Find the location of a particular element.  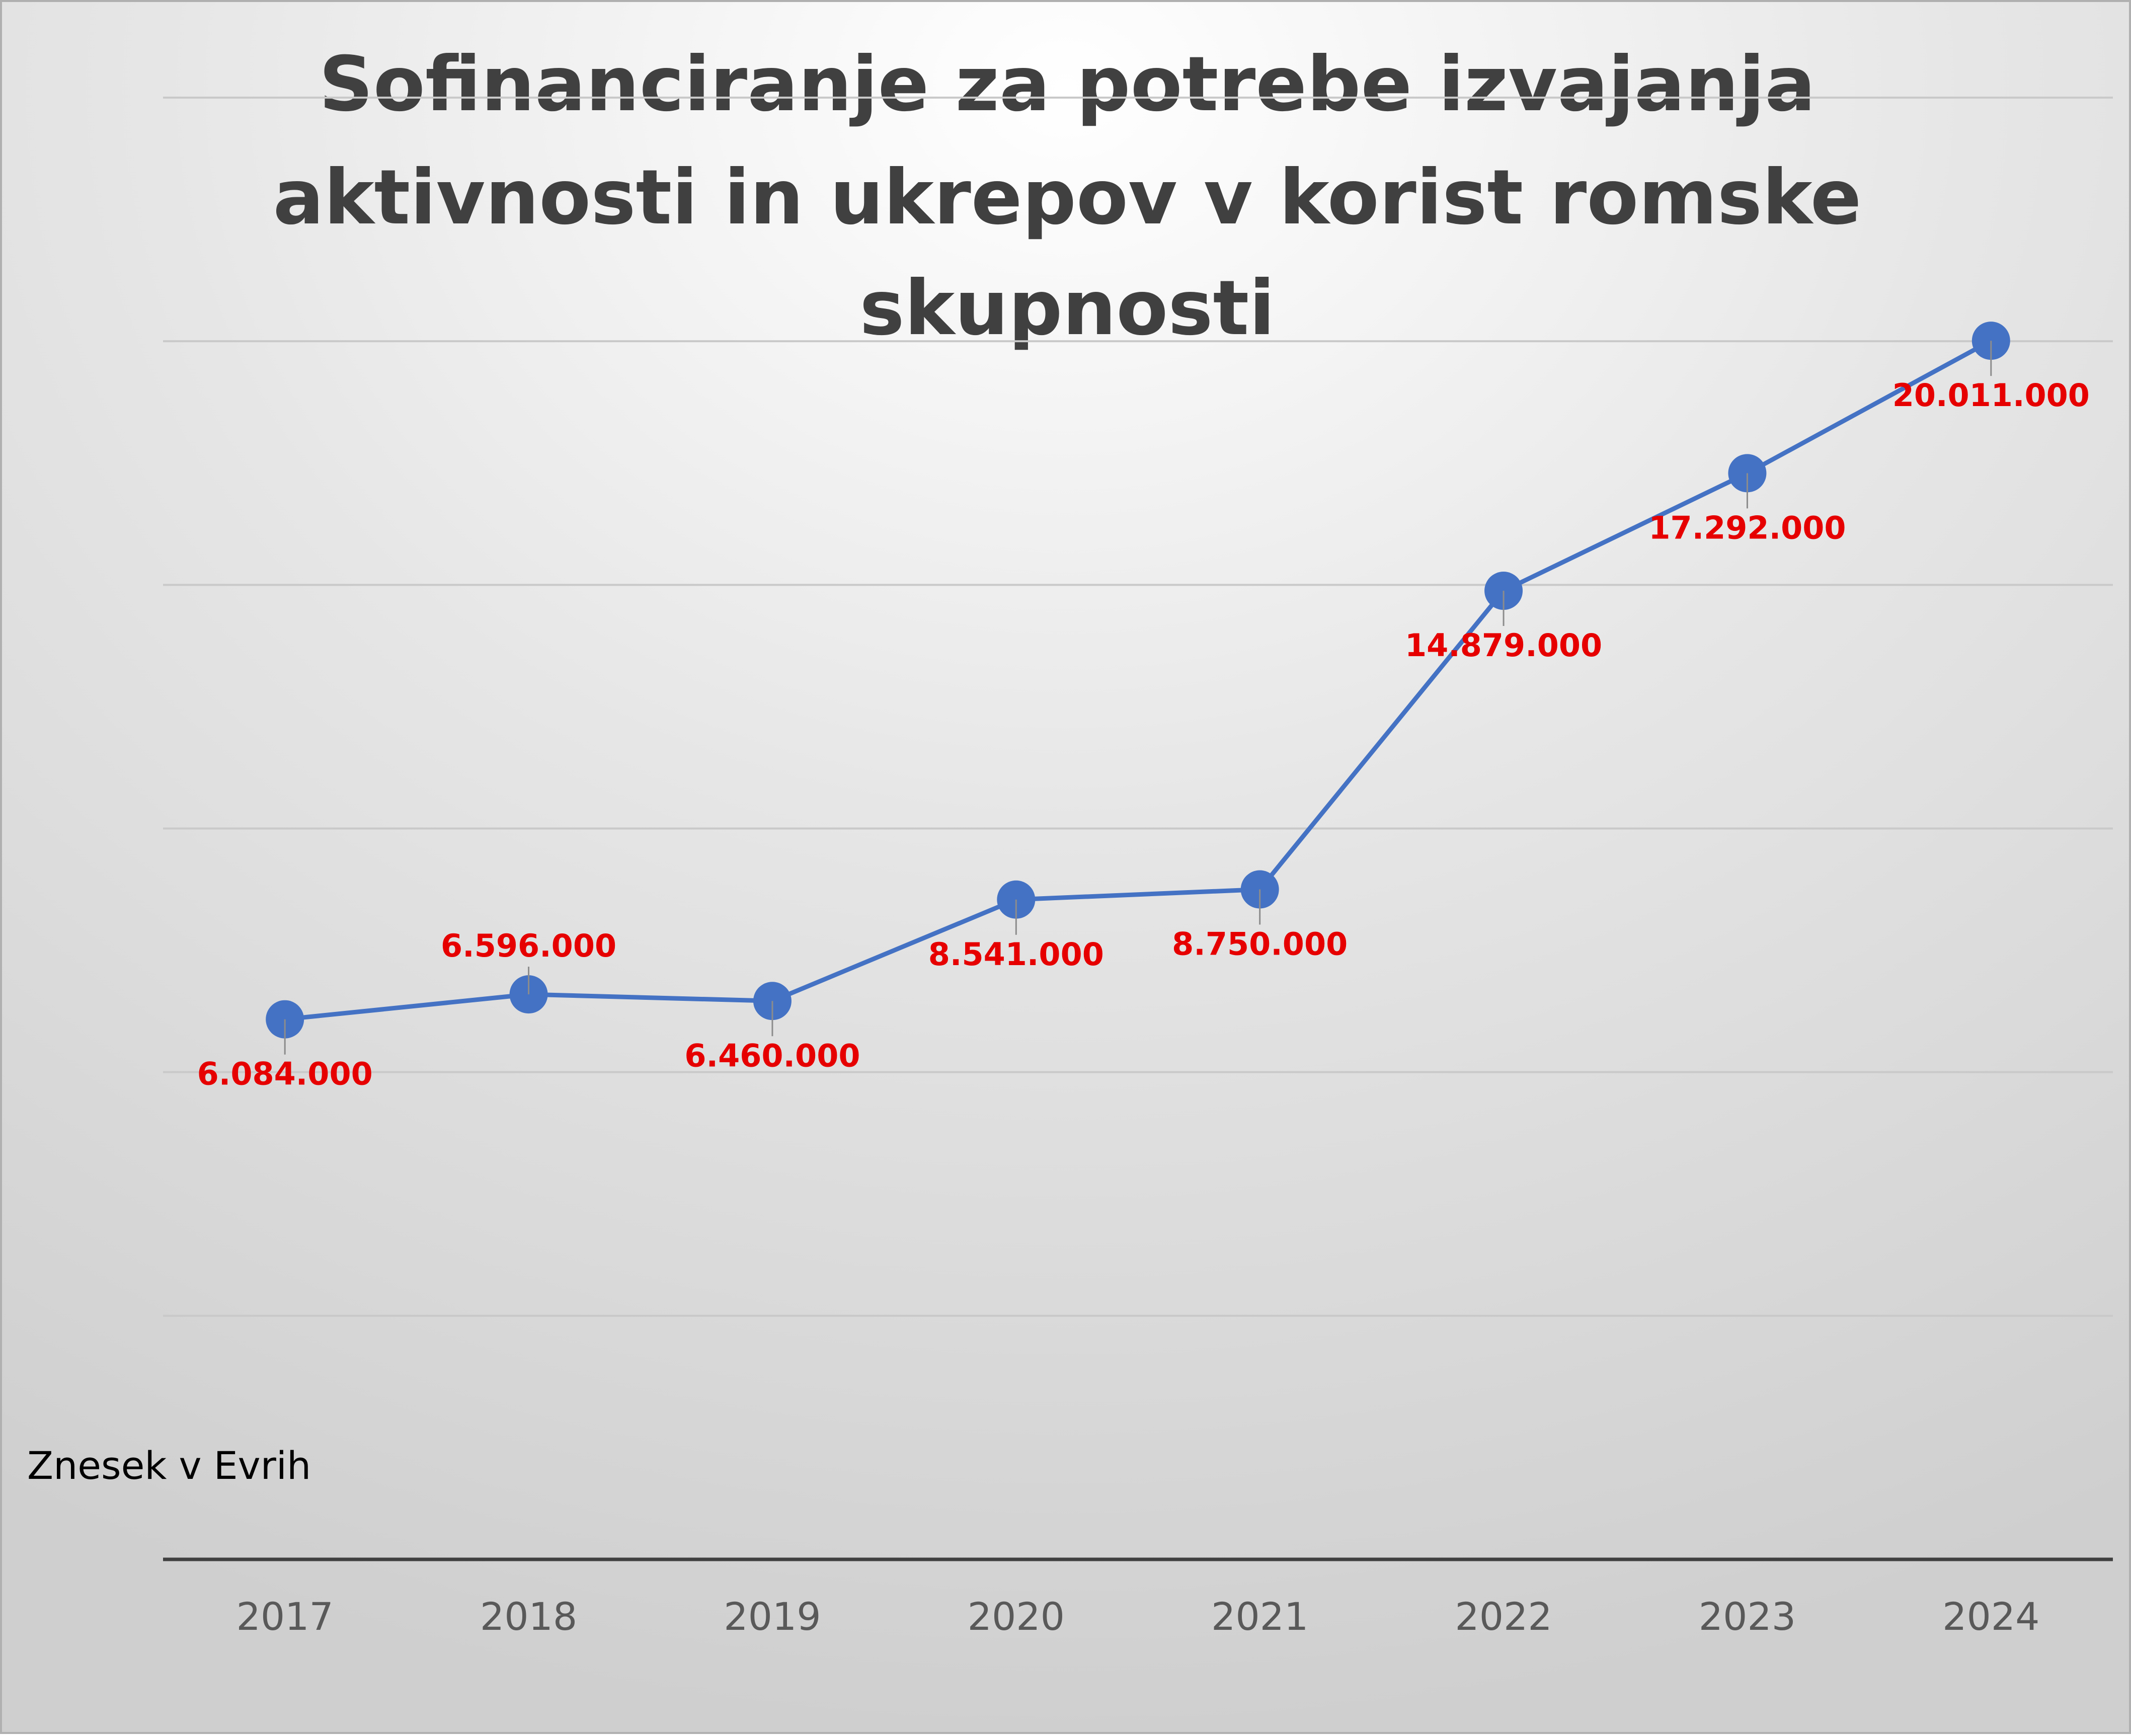

data-label: 14.879.000 is located at coordinates (1503, 645).